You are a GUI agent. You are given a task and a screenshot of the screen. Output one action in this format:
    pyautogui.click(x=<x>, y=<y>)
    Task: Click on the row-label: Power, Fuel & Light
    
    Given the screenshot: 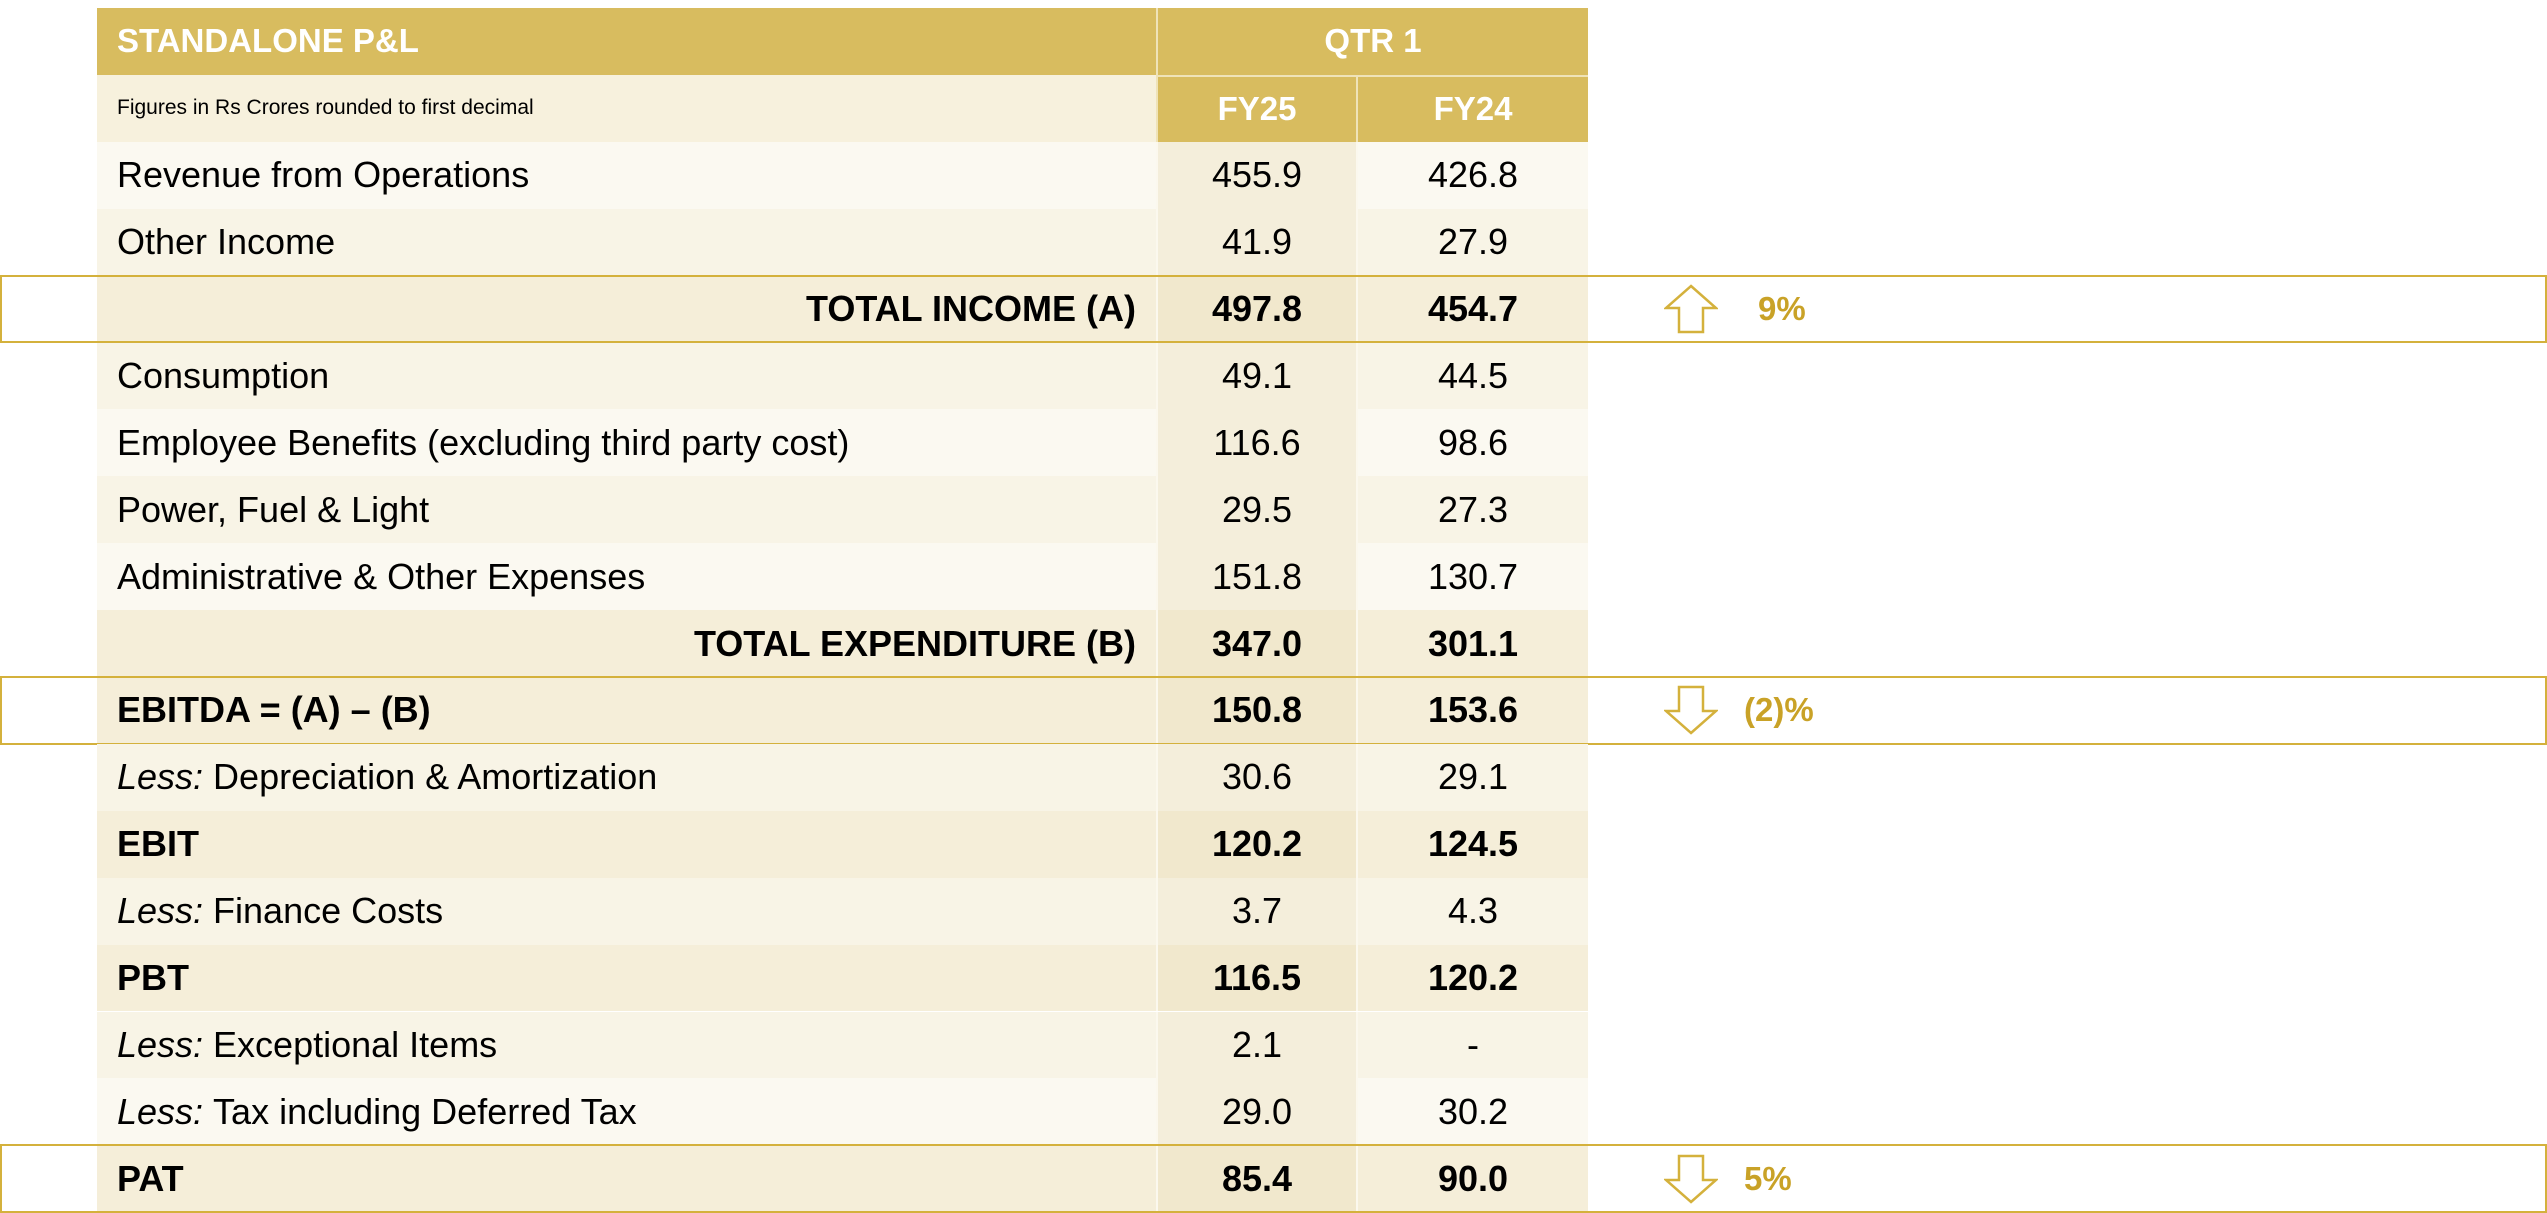 What is the action you would take?
    pyautogui.click(x=626, y=510)
    